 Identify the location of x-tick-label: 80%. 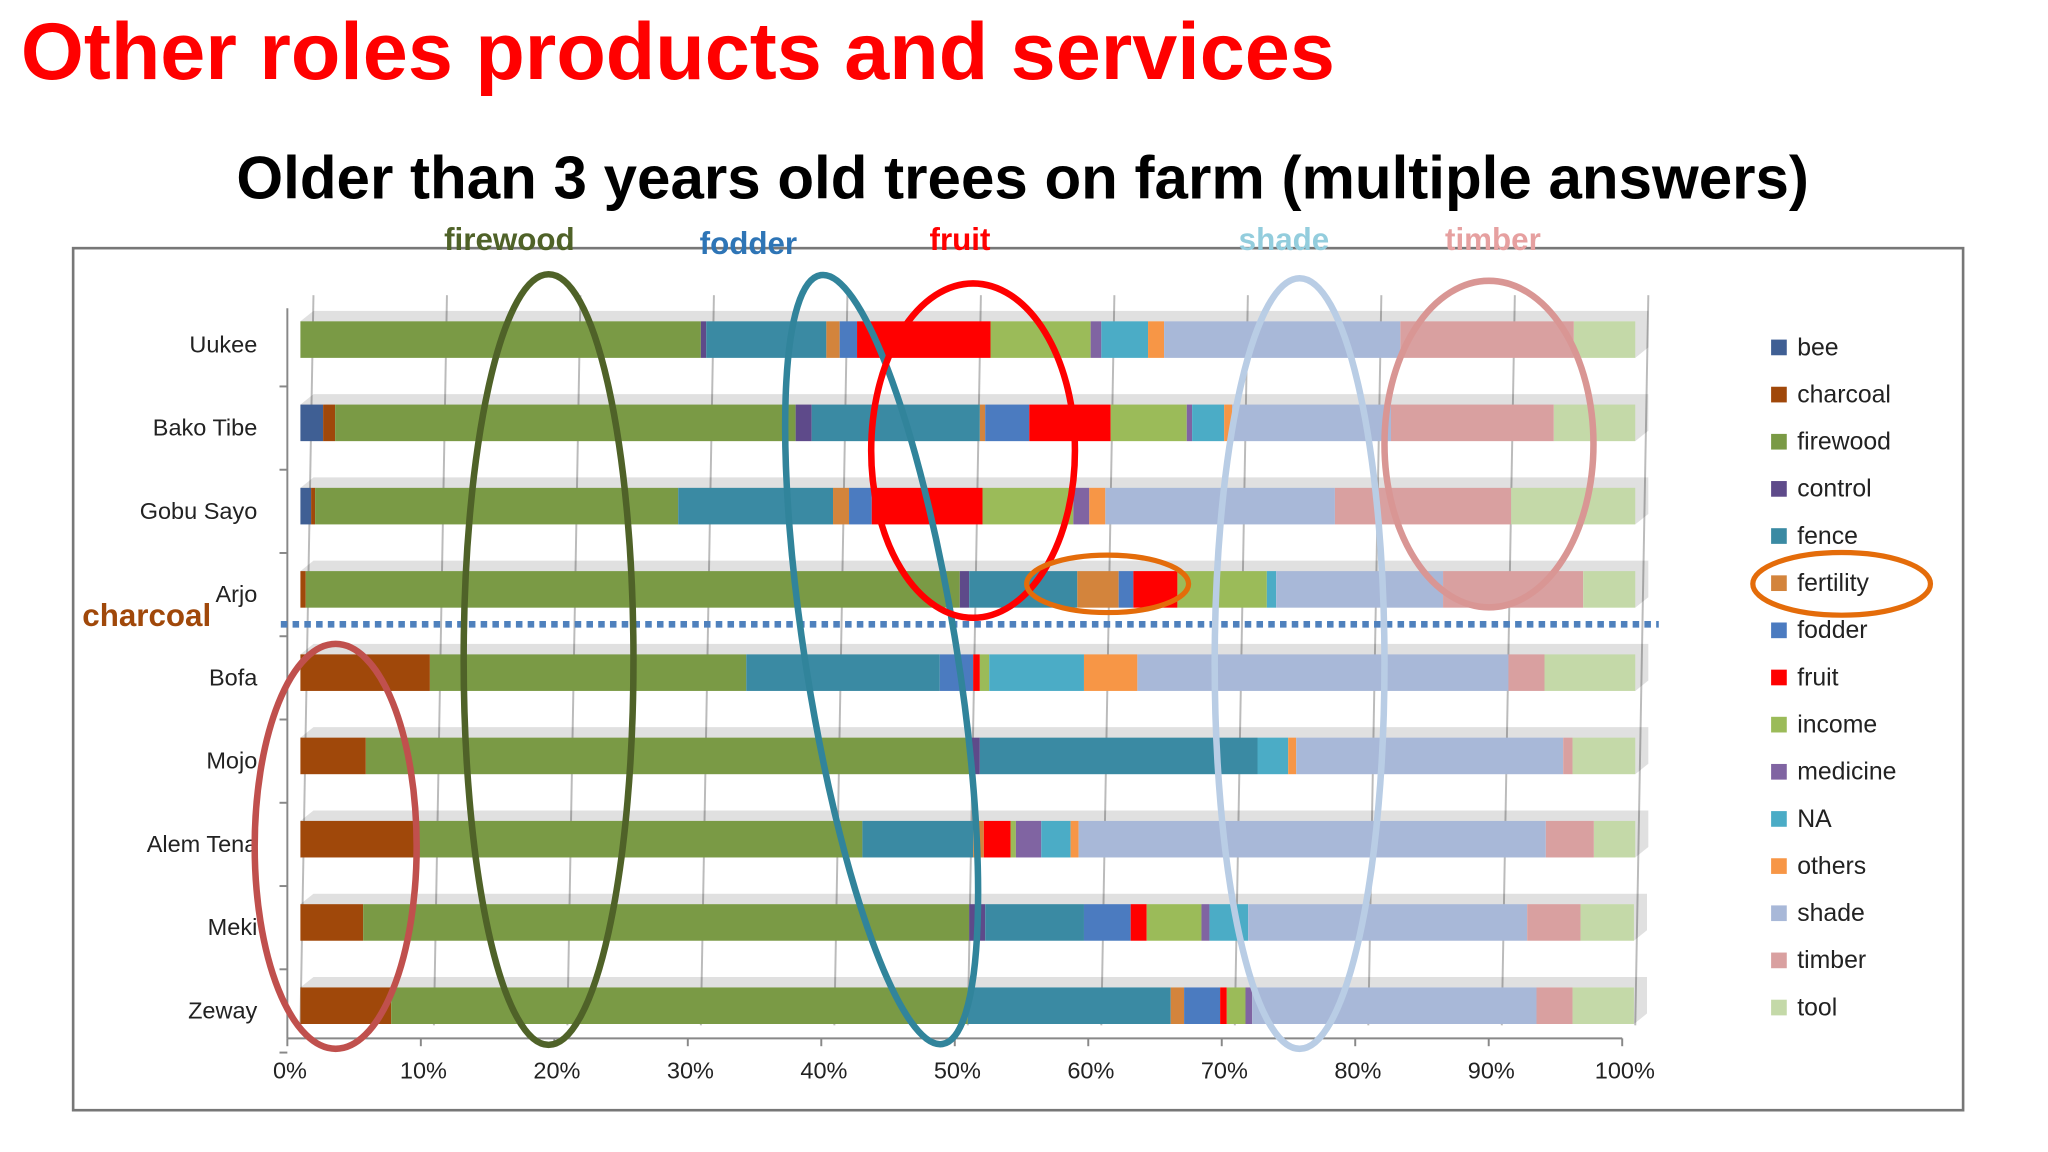
(1357, 1071).